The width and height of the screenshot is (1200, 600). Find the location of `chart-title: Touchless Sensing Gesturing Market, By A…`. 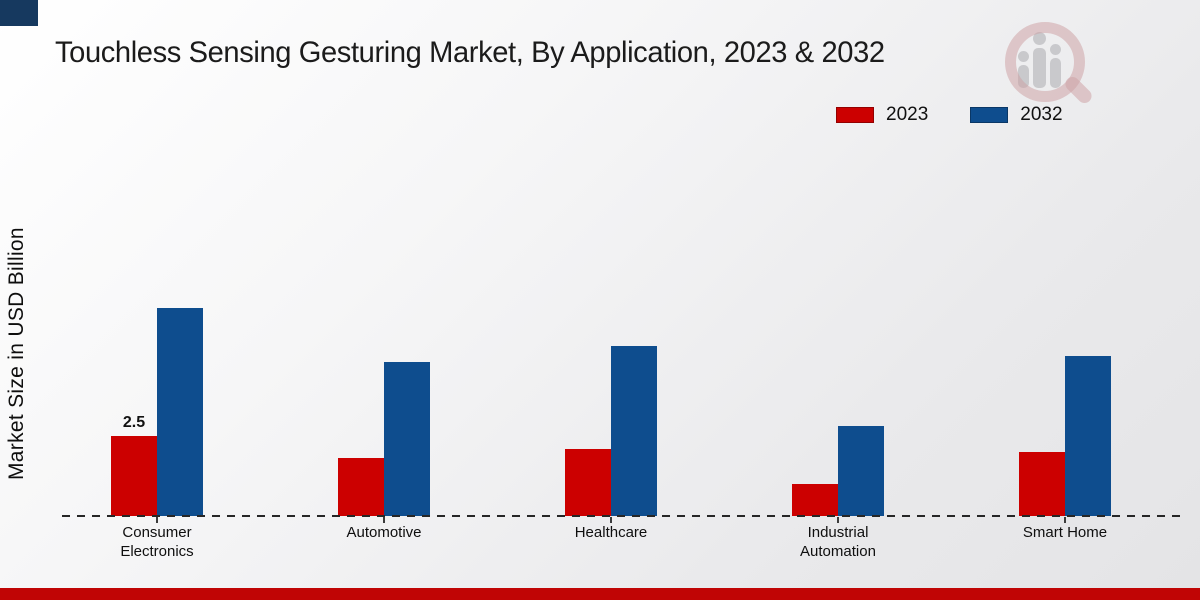

chart-title: Touchless Sensing Gesturing Market, By A… is located at coordinates (470, 52).